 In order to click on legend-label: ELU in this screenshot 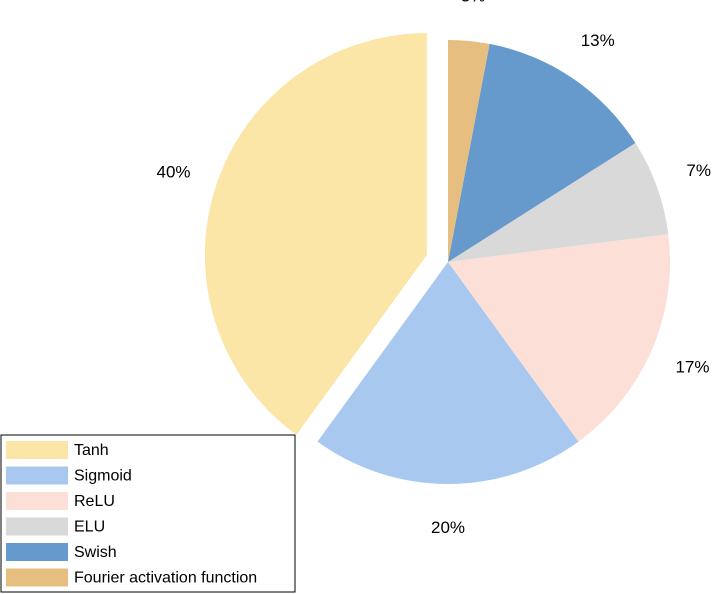, I will do `click(89, 527)`.